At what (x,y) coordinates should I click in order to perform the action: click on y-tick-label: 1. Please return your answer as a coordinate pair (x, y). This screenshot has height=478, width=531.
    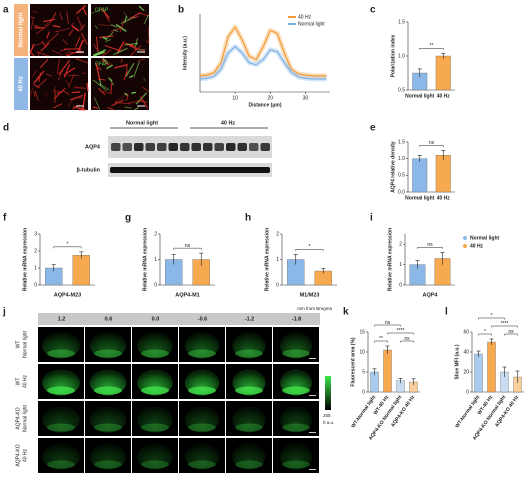
    Looking at the image, I should click on (400, 265).